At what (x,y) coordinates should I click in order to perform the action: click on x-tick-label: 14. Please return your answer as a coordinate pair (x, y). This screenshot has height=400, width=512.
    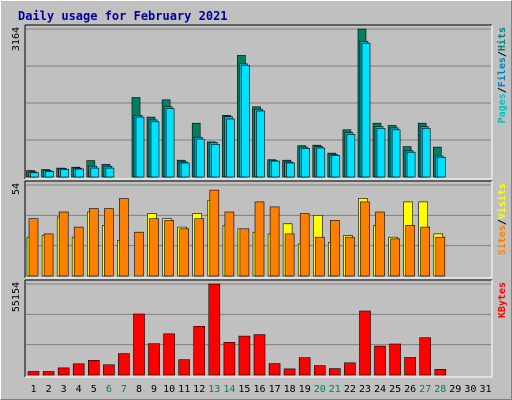
    Looking at the image, I should click on (229, 389).